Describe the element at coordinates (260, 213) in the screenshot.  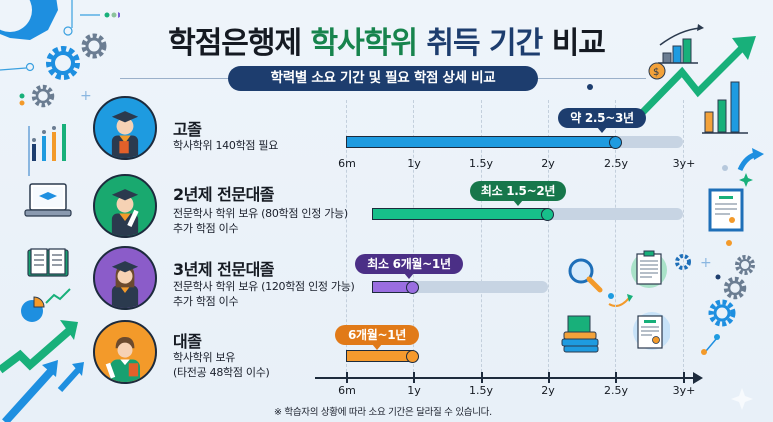
I see `row-desc-line1: 전문학사 학위 보유 (80학점 인정 가능)` at that location.